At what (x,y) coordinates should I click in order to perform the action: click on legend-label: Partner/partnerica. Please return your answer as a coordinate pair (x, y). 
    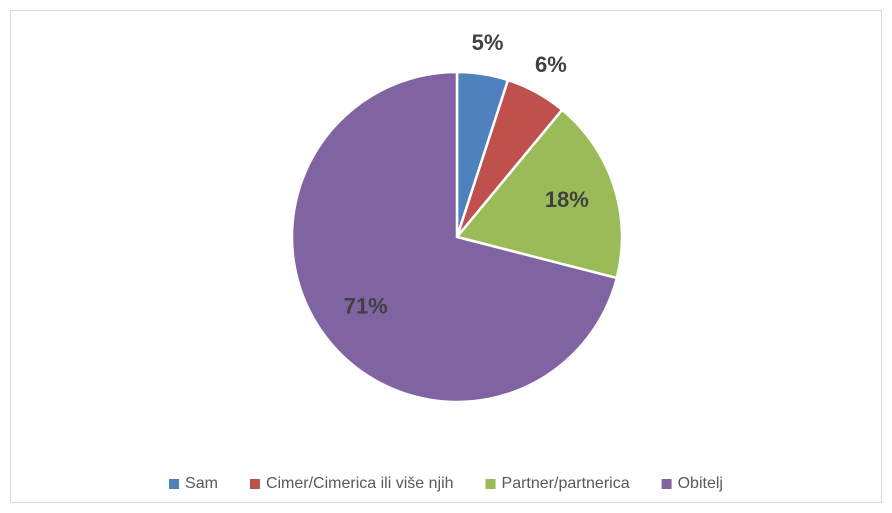
    Looking at the image, I should click on (566, 483).